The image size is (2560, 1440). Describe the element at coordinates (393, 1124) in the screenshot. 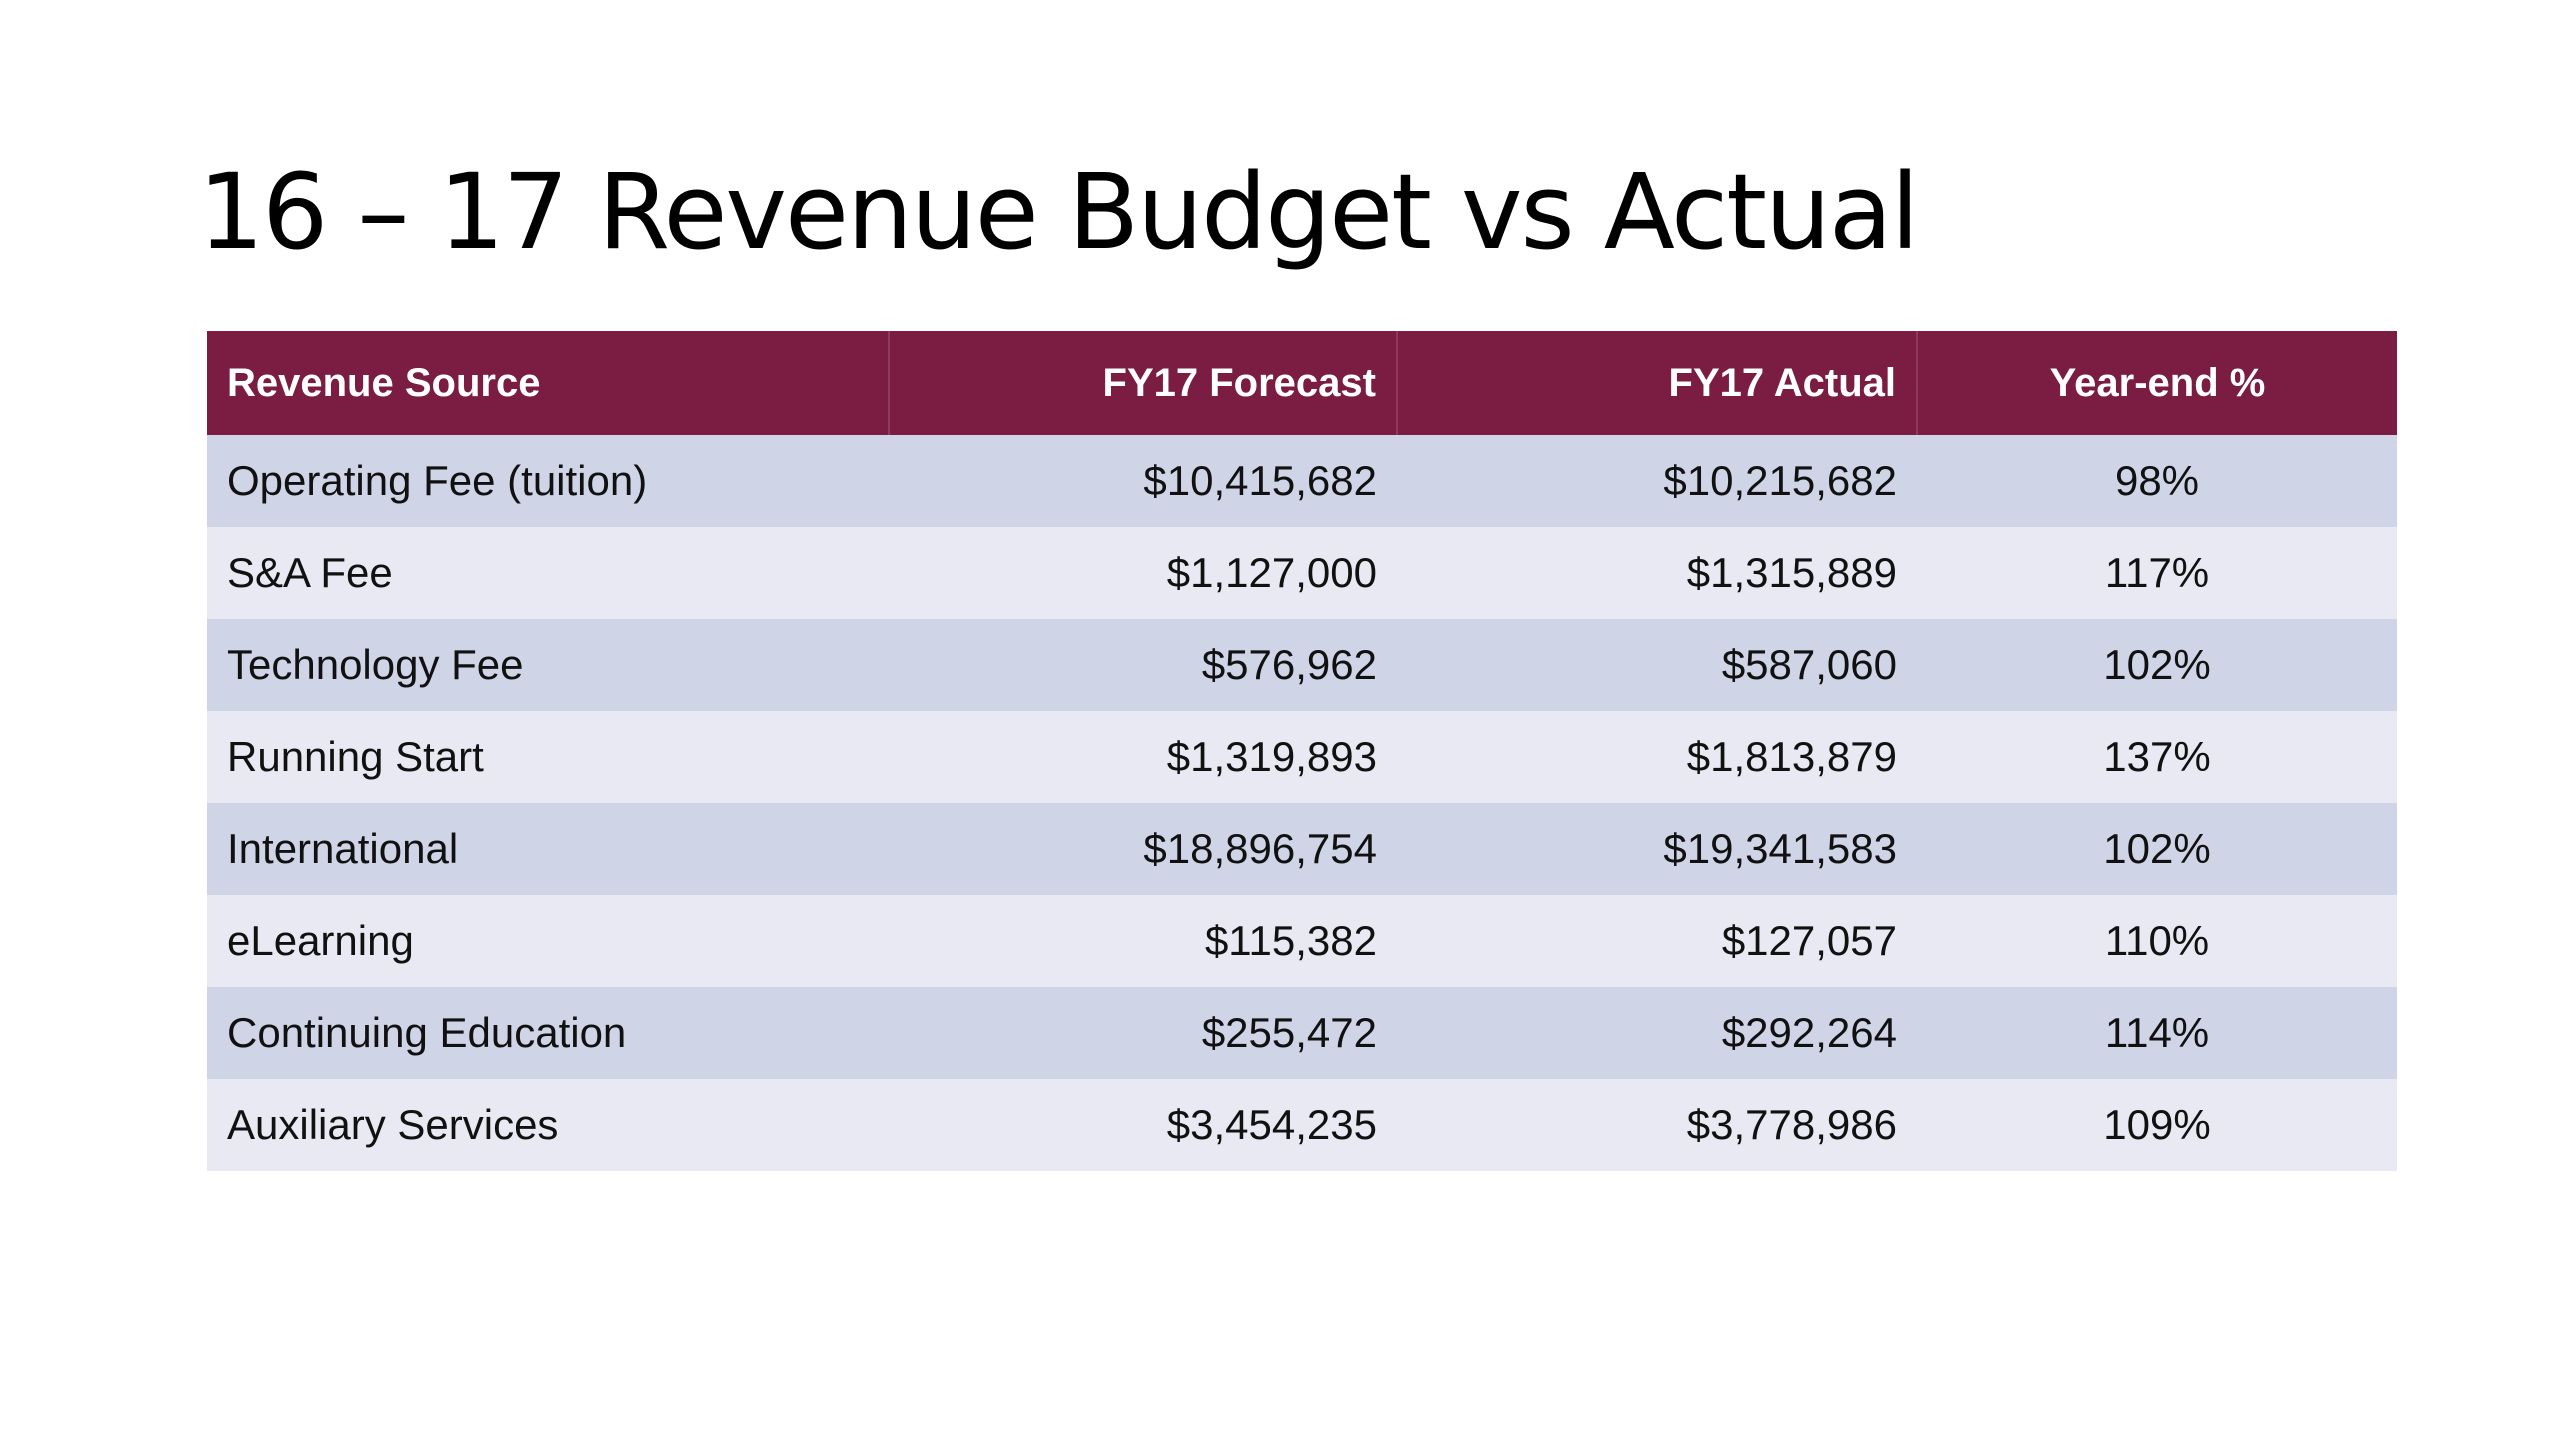

I see `revenue-source-cell: Auxiliary Services` at that location.